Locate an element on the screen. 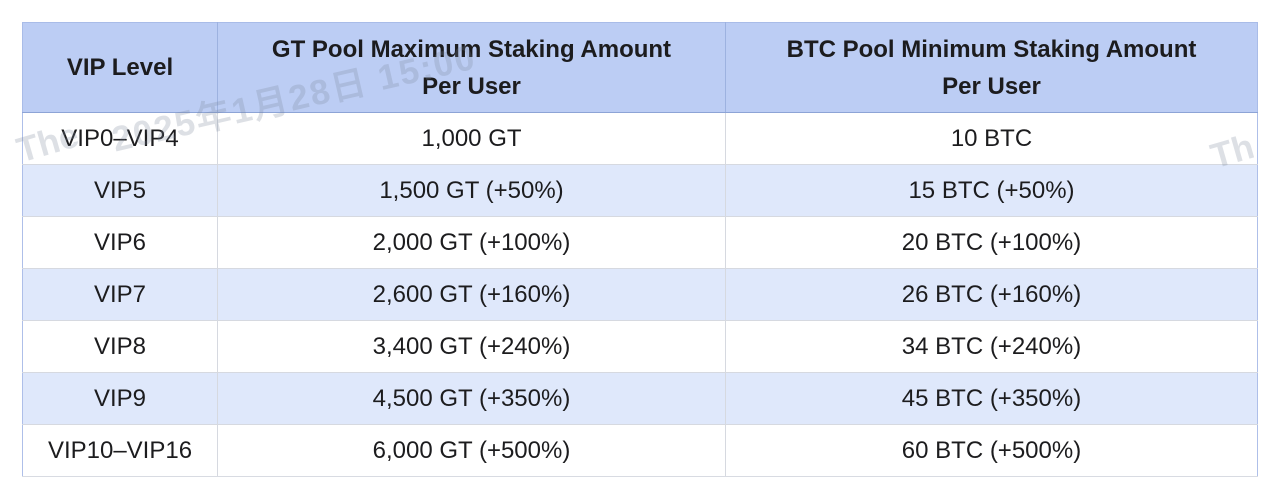  cell-gt-amount: 2,600 GT (+160%) is located at coordinates (471, 294).